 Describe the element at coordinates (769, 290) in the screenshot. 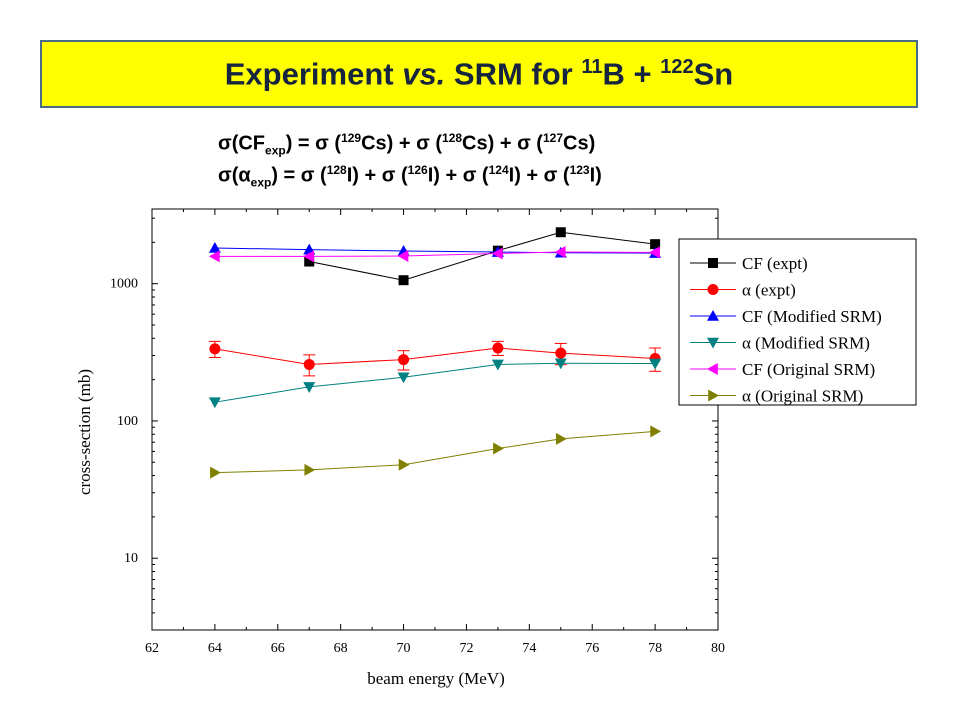

I see `legend-label: α (expt)` at that location.